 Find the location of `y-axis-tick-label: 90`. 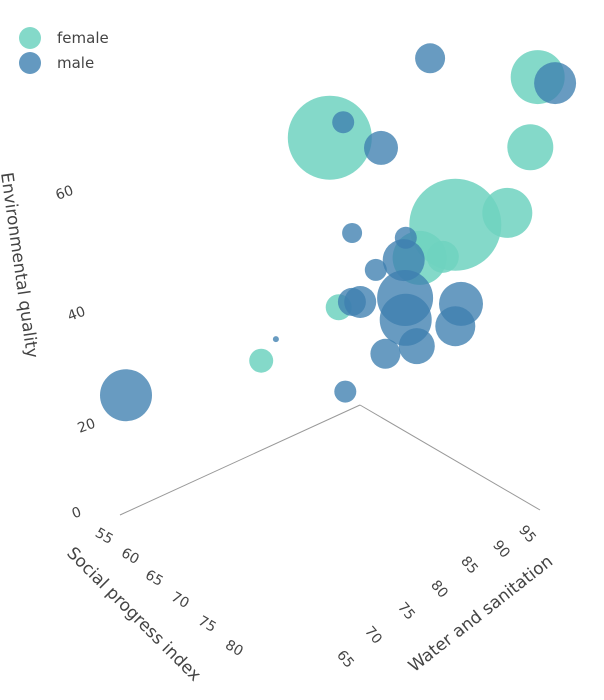

y-axis-tick-label: 90 is located at coordinates (501, 549).